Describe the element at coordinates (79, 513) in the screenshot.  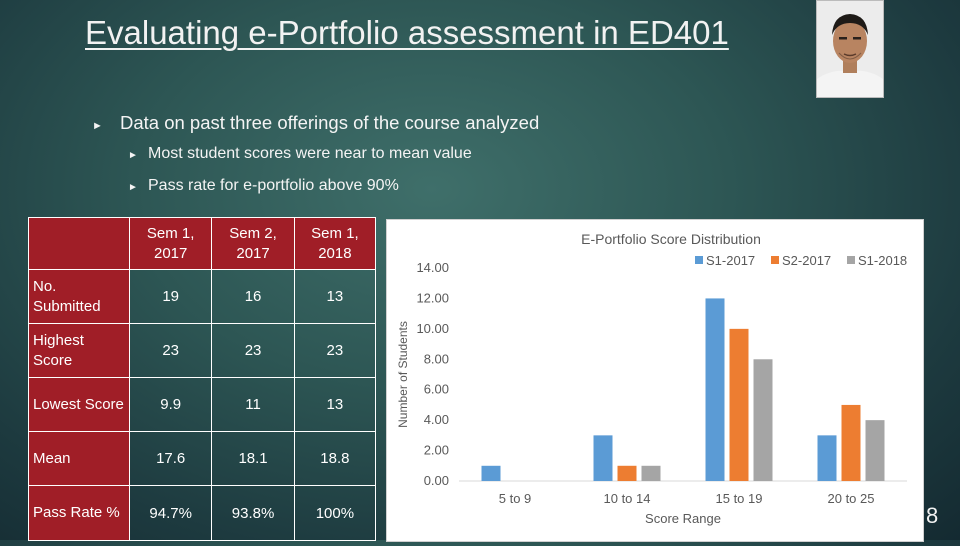
I see `row-label: Pass Rate %` at that location.